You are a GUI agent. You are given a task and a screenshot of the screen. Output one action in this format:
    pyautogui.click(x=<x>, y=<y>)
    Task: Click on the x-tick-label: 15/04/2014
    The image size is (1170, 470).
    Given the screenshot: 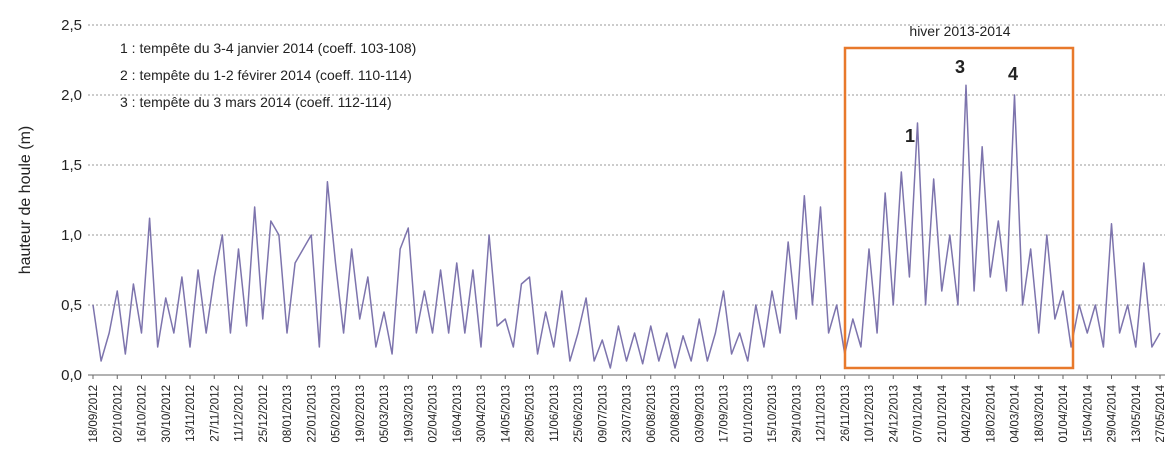 What is the action you would take?
    pyautogui.click(x=1088, y=413)
    